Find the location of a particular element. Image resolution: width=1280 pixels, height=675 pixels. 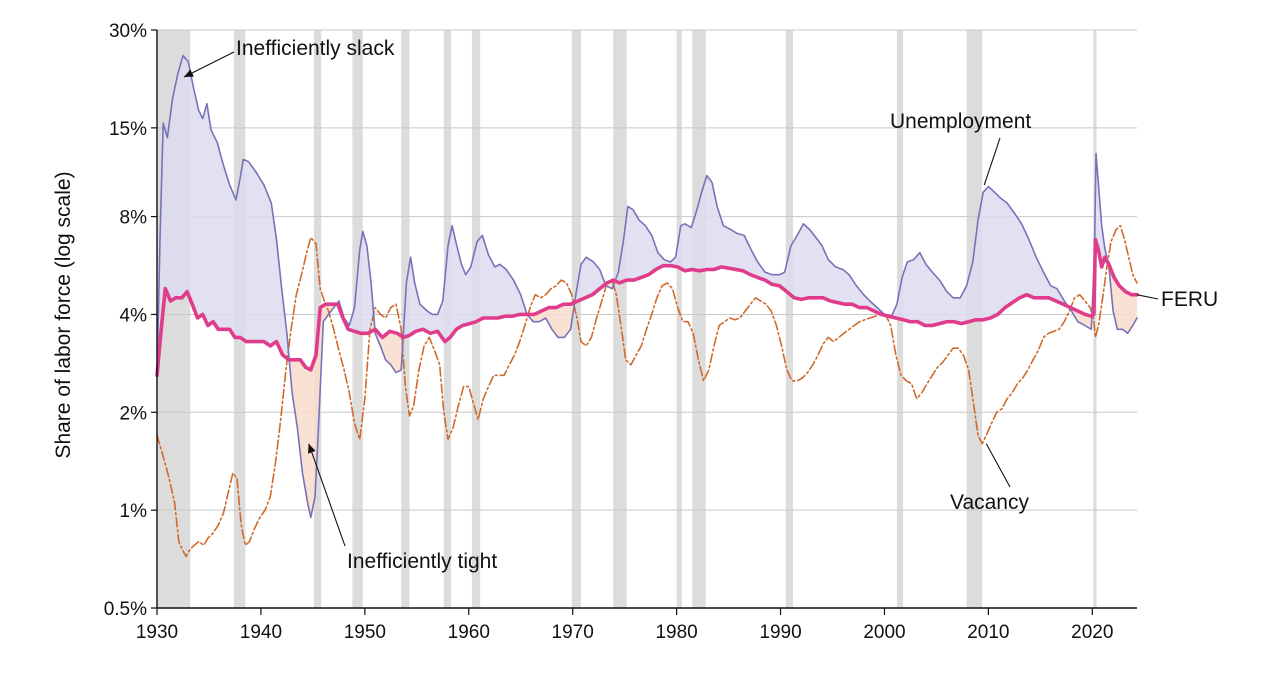

y-tick-label: 15% is located at coordinates (128, 129).